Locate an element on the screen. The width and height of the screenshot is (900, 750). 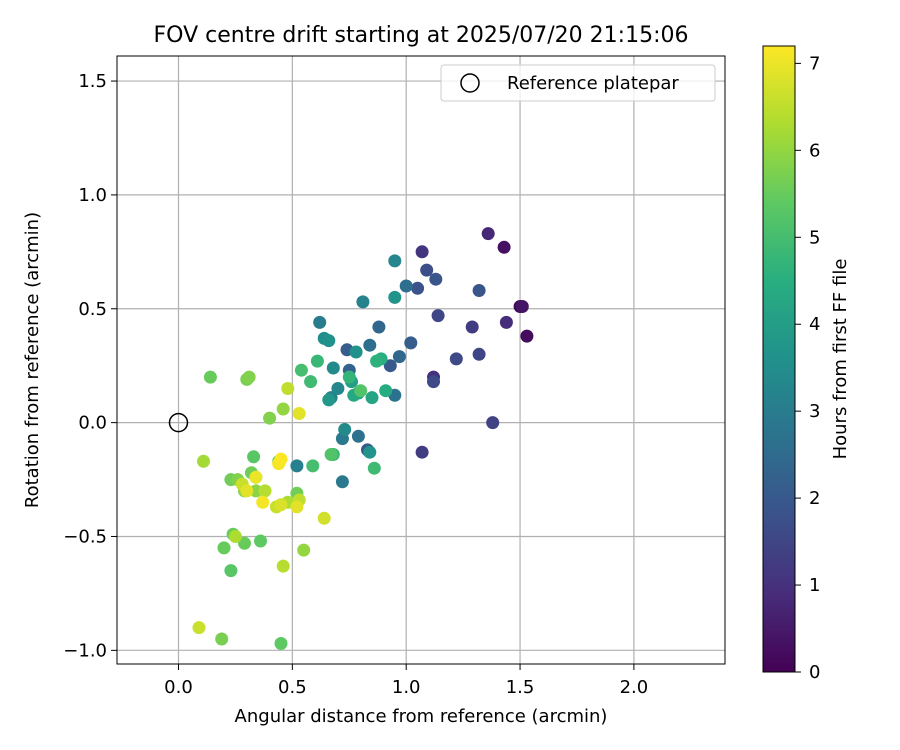
colorbar-tick-label: 6 is located at coordinates (814, 150).